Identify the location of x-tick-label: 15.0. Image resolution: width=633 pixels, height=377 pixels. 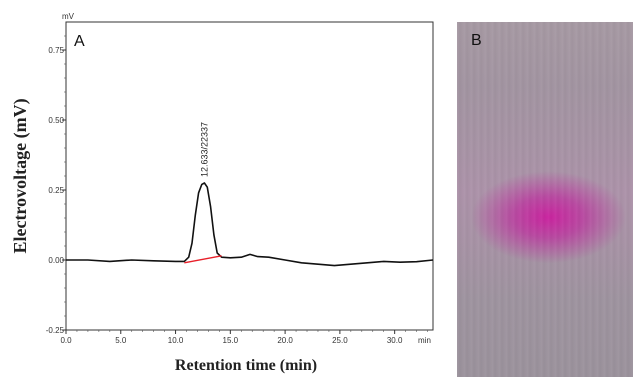
(231, 340).